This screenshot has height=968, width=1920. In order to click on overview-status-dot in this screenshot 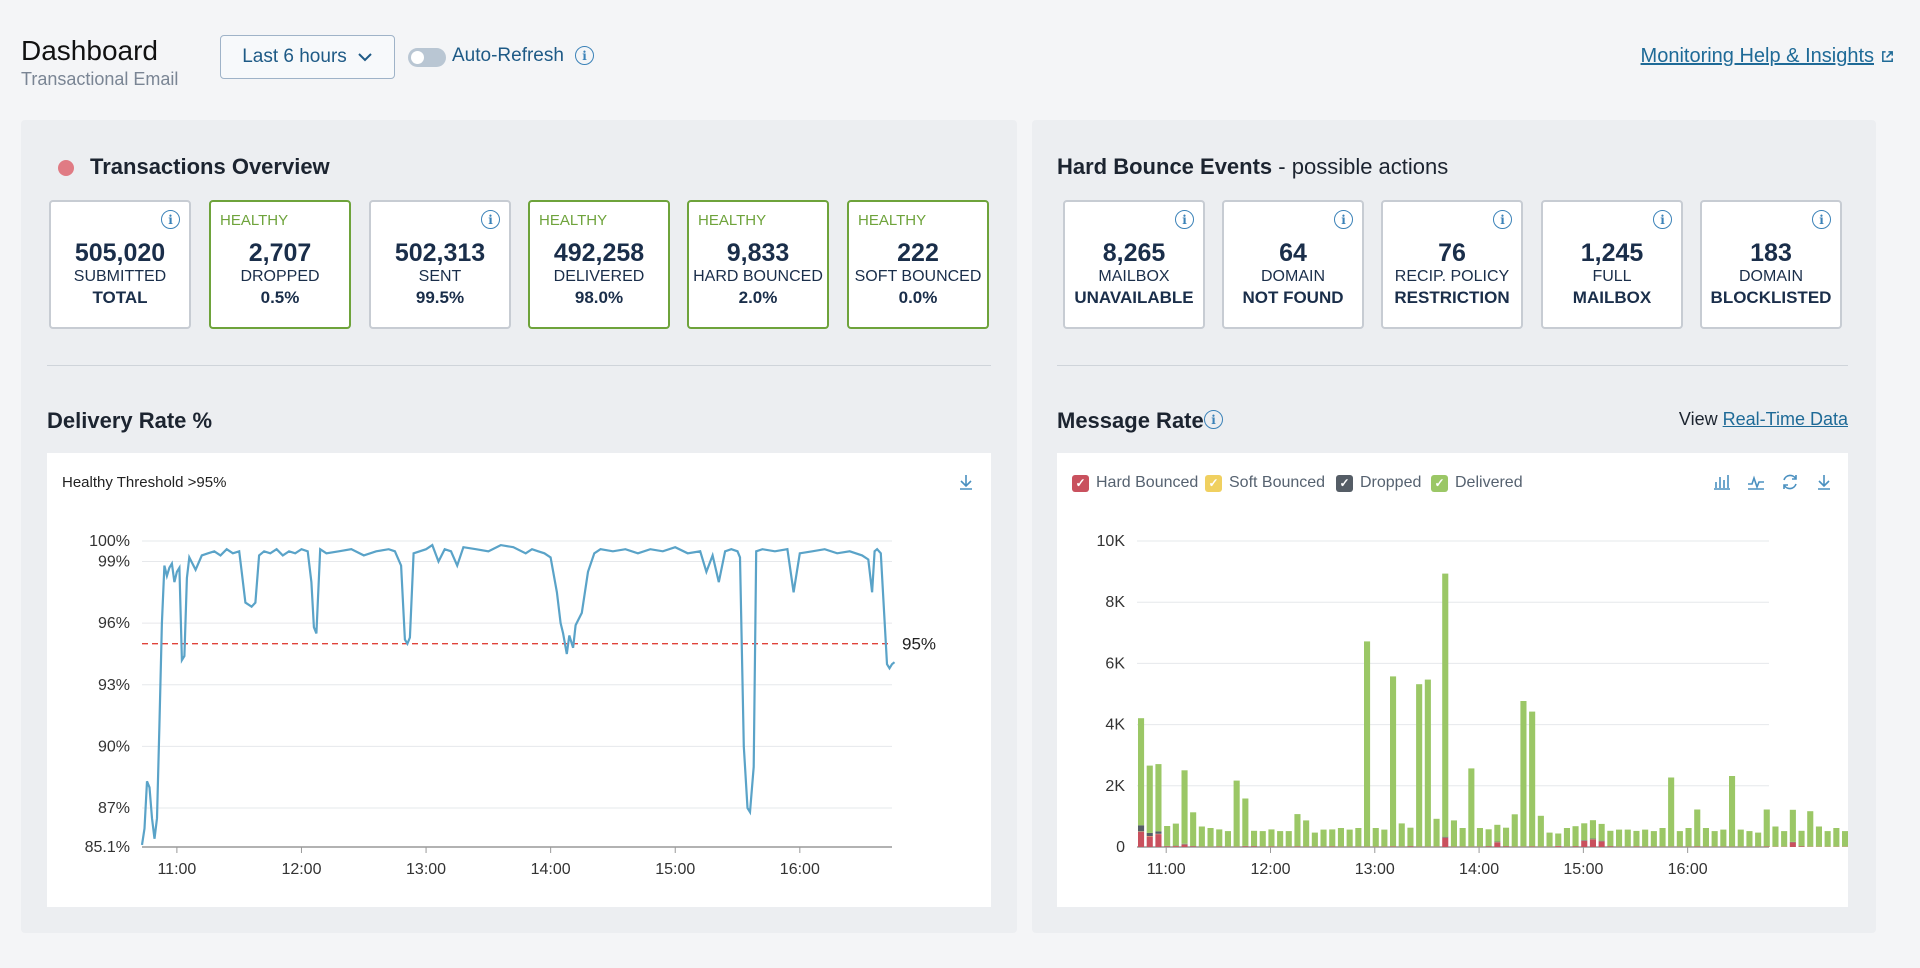, I will do `click(66, 168)`.